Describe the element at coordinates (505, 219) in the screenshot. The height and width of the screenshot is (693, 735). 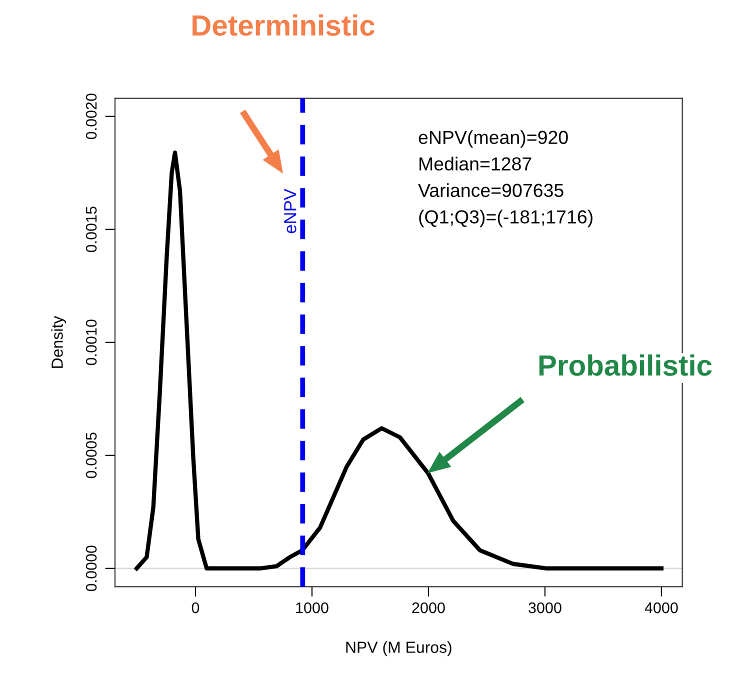
I see `annotation: (Q1;Q3)=(-181;1716)` at that location.